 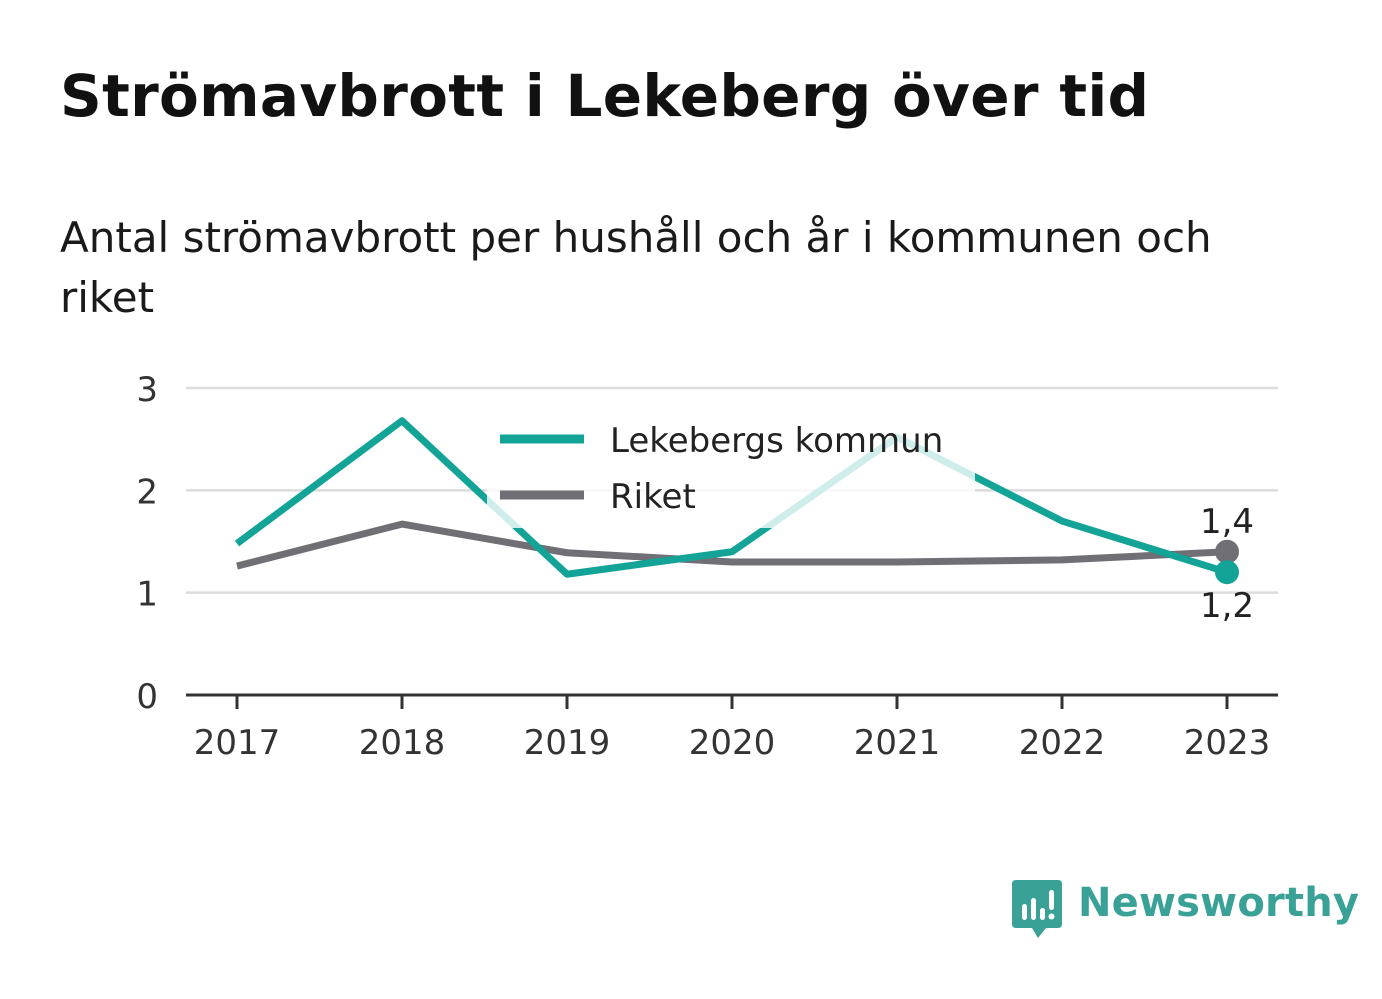 What do you see at coordinates (1227, 522) in the screenshot?
I see `end-label-riket: 1,4` at bounding box center [1227, 522].